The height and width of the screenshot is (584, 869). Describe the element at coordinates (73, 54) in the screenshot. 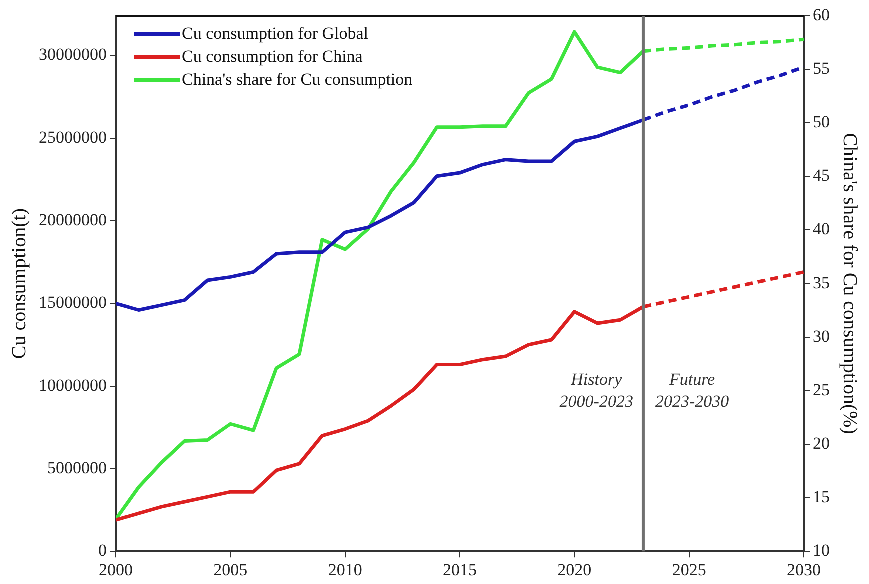

I see `y-tick-label: 30000000` at that location.